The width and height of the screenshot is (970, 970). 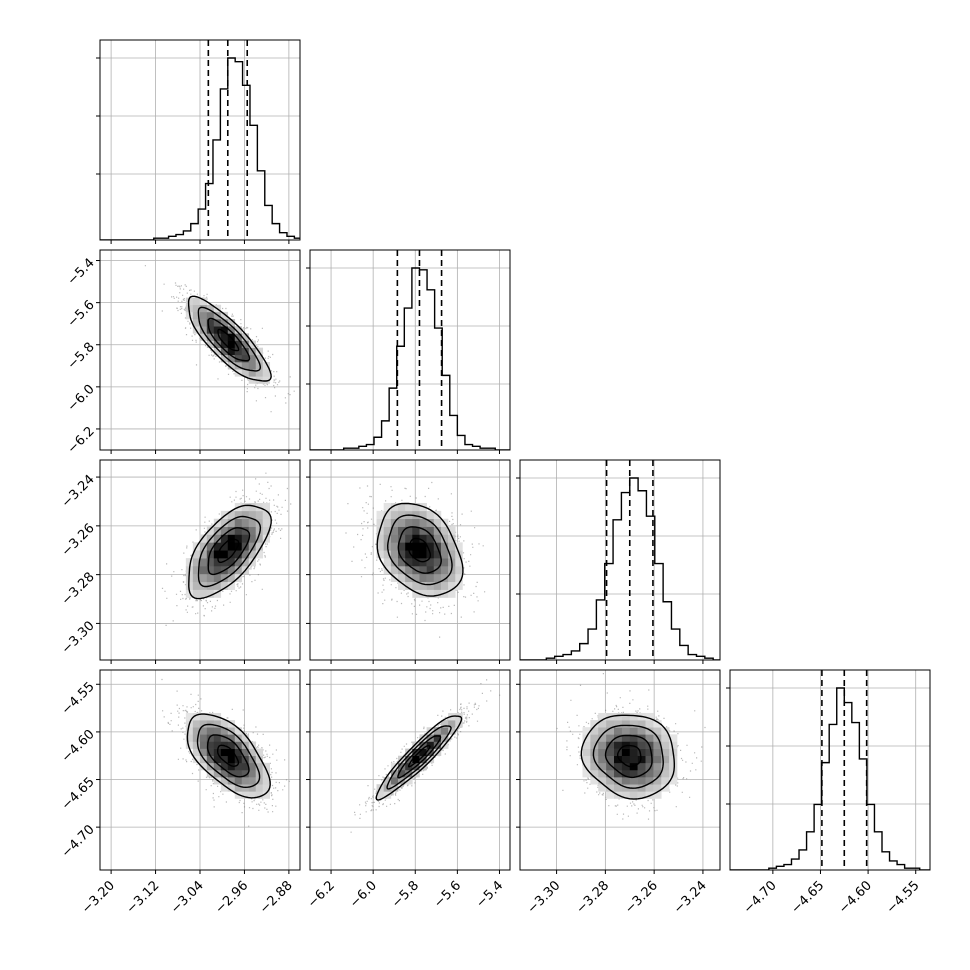 I want to click on panel-1-0: −6.2 −6.0 −5.8 −5.6 −5.4, so click(x=183, y=353).